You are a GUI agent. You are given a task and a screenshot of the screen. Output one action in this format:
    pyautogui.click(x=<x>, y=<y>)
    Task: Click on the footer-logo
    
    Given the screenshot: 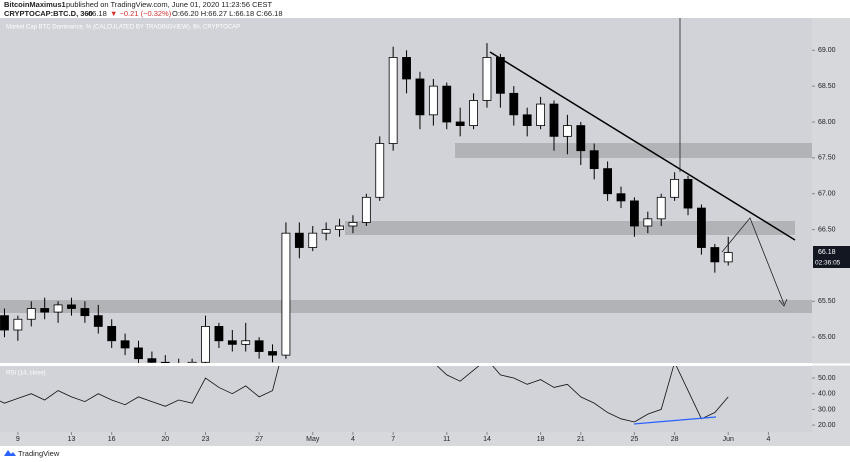 What is the action you would take?
    pyautogui.click(x=10, y=453)
    